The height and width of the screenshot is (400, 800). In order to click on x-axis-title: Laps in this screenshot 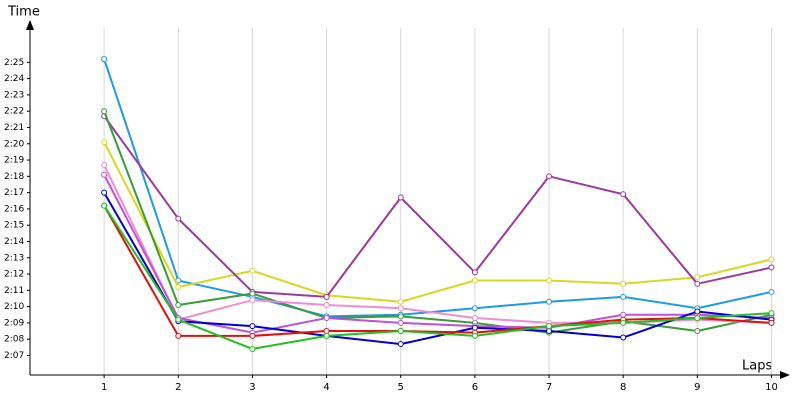, I will do `click(757, 366)`.